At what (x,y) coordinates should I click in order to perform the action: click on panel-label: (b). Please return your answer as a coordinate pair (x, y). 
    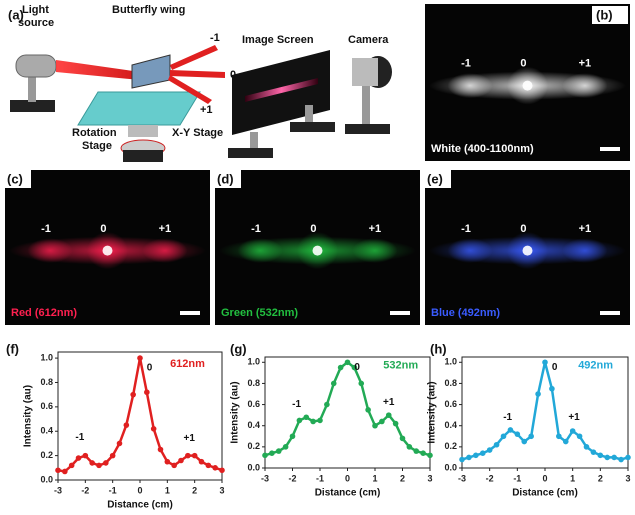
    Looking at the image, I should click on (604, 14).